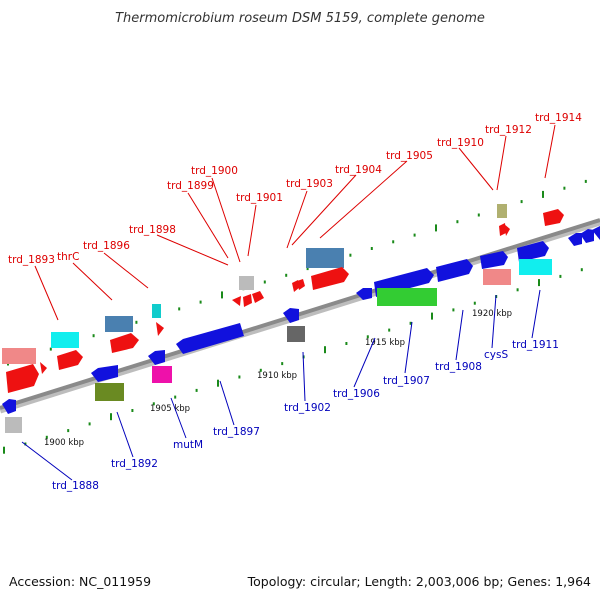  I want to click on gene-label: trd_1906, so click(356, 394).